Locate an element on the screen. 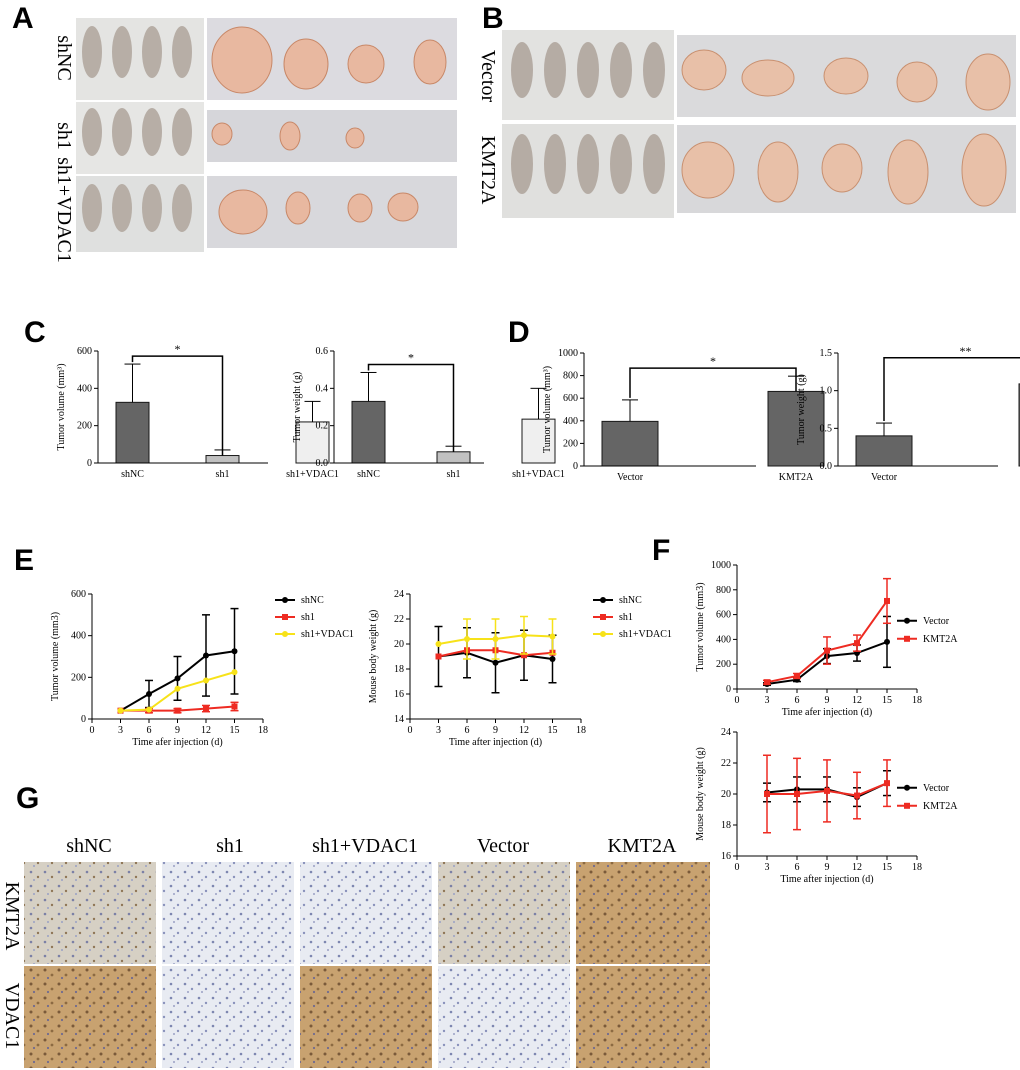 This screenshot has height=1070, width=1020. tumors-a is located at coordinates (329, 130).